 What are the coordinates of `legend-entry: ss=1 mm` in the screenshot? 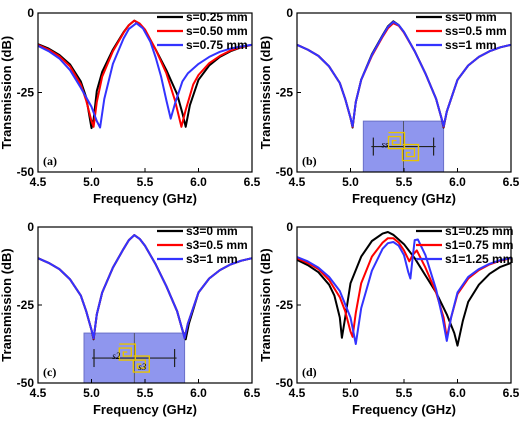 It's located at (471, 45).